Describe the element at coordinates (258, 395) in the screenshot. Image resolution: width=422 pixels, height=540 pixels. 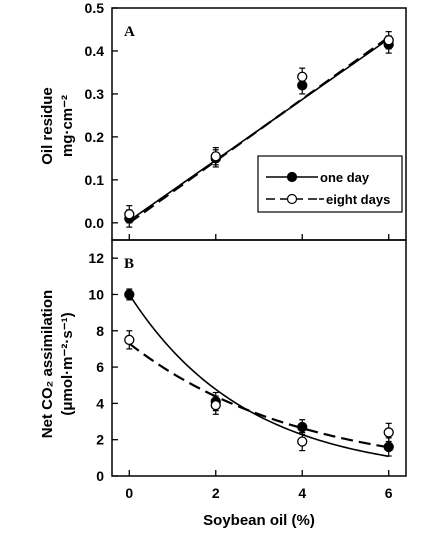
I see `panel-b-fit-line-eight-days` at that location.